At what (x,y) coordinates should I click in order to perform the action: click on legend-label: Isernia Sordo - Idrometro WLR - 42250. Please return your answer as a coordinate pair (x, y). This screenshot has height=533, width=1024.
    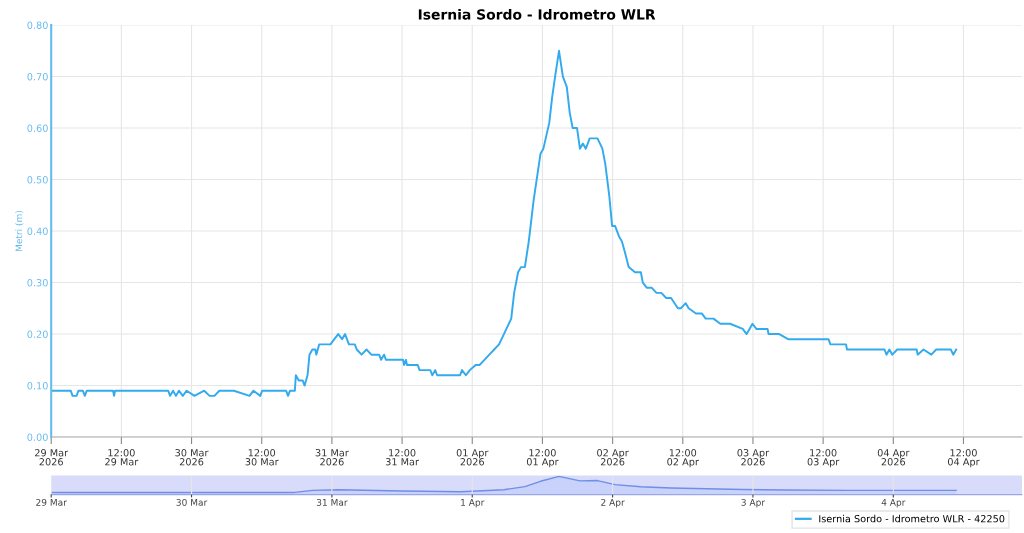
    Looking at the image, I should click on (912, 518).